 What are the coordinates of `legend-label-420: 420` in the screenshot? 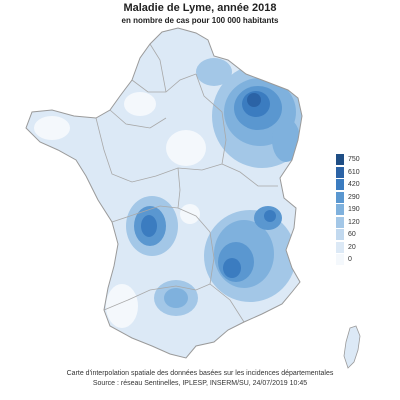 It's located at (354, 184).